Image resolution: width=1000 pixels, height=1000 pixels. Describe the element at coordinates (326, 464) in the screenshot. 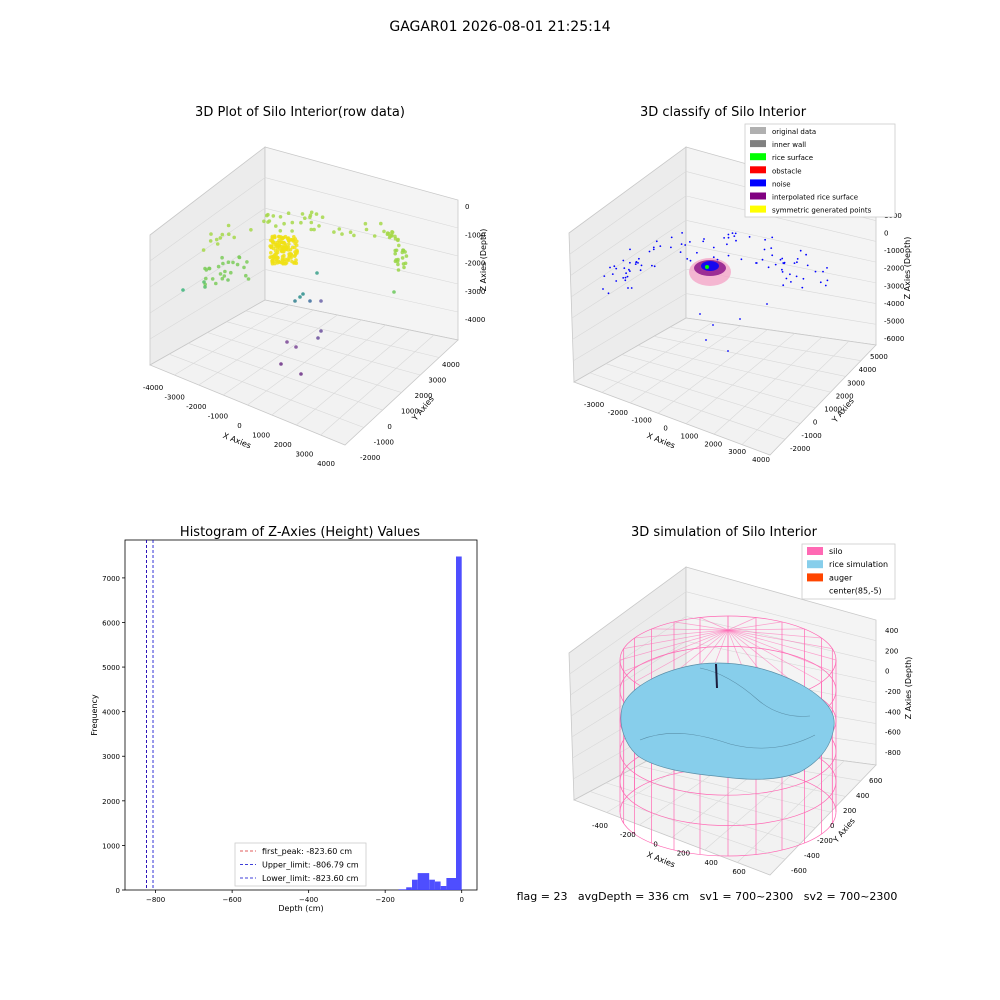

I see `raw-x-tick-8: 4000` at that location.